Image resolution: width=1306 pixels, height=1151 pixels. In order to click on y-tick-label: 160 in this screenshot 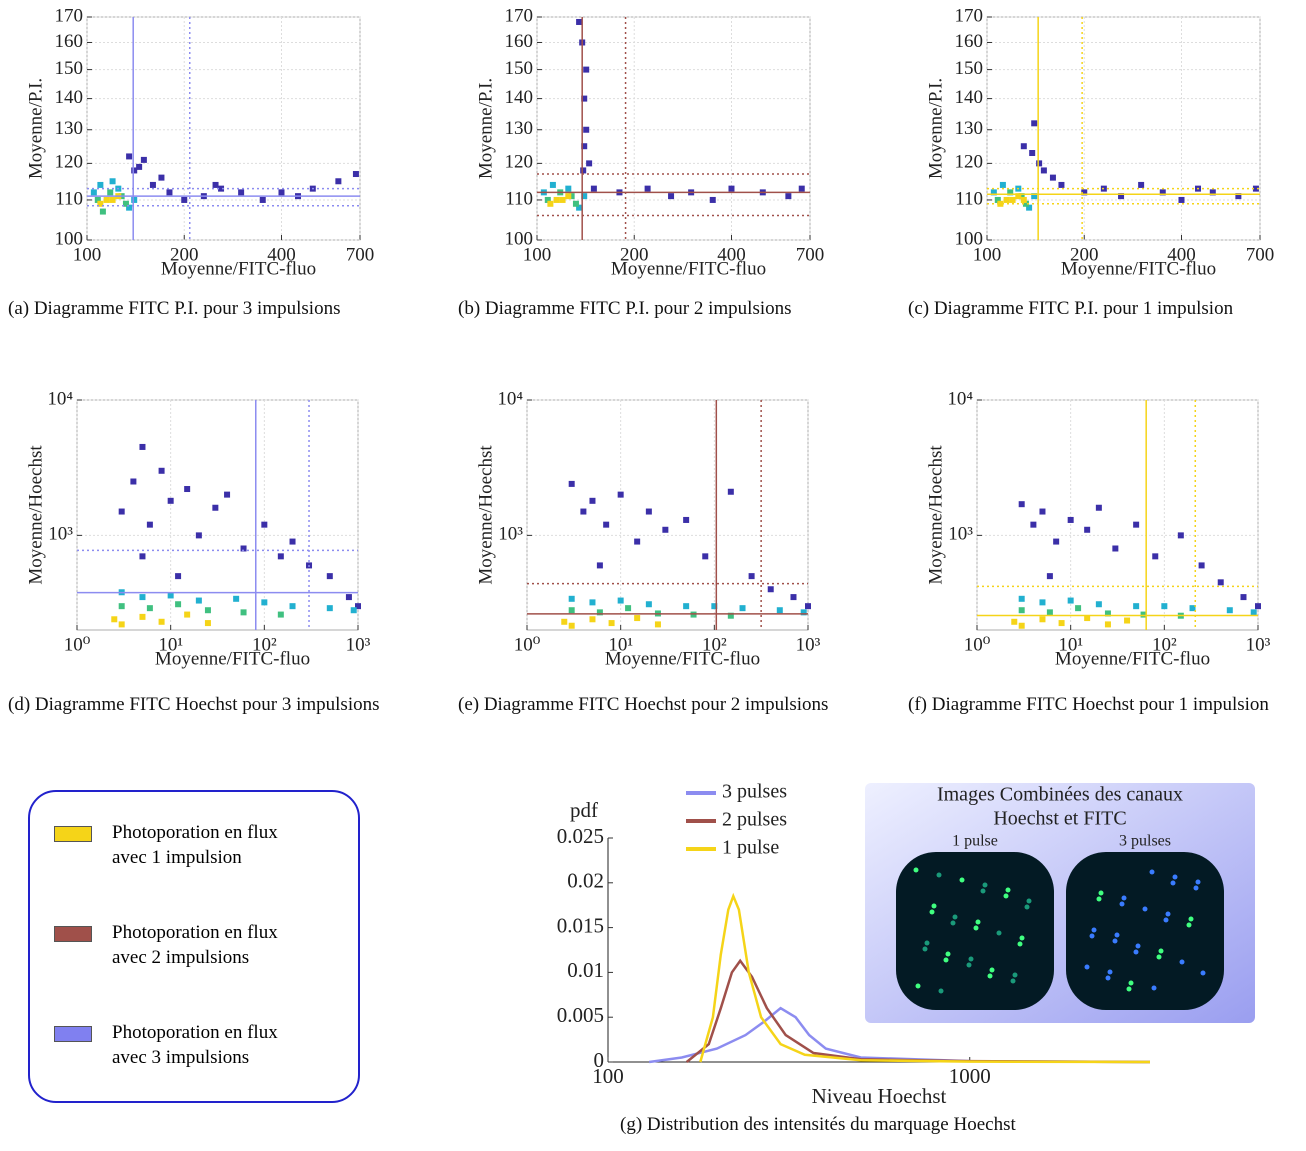, I will do `click(519, 41)`.